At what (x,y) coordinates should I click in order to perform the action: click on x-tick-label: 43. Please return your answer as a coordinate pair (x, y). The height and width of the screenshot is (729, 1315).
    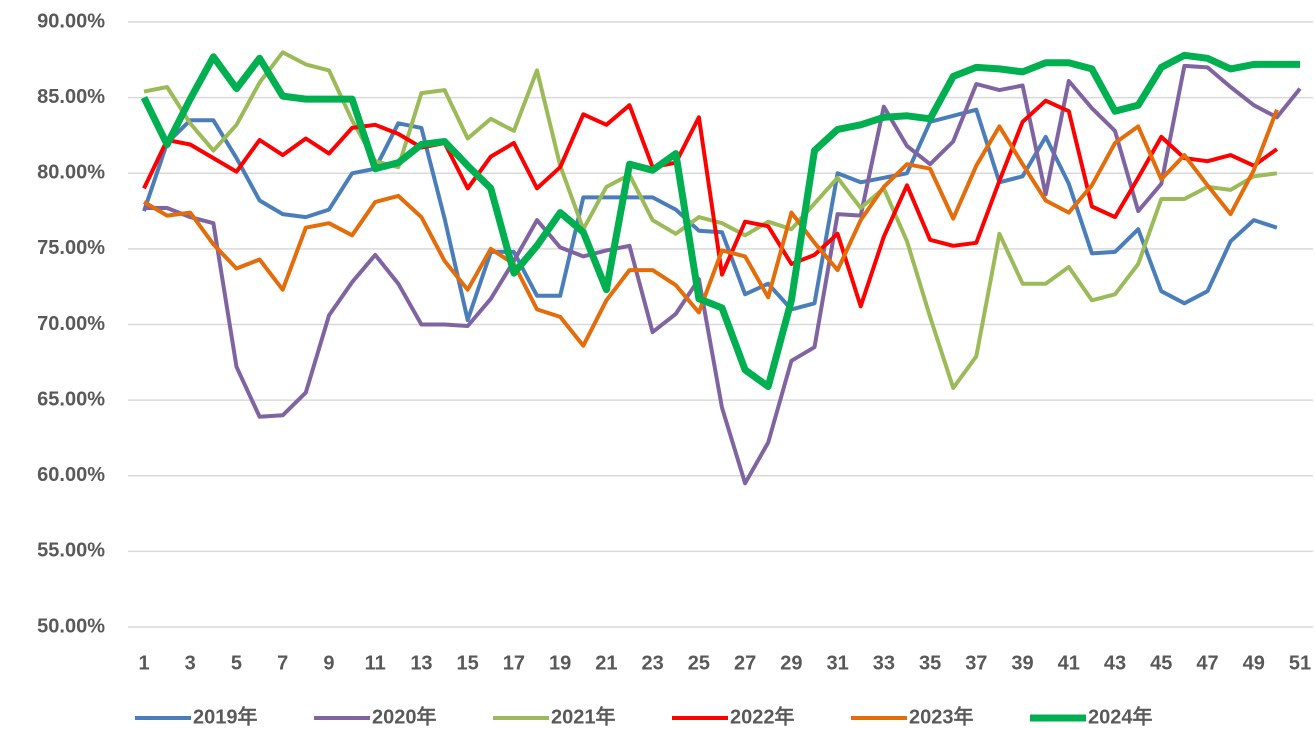
    Looking at the image, I should click on (1115, 663).